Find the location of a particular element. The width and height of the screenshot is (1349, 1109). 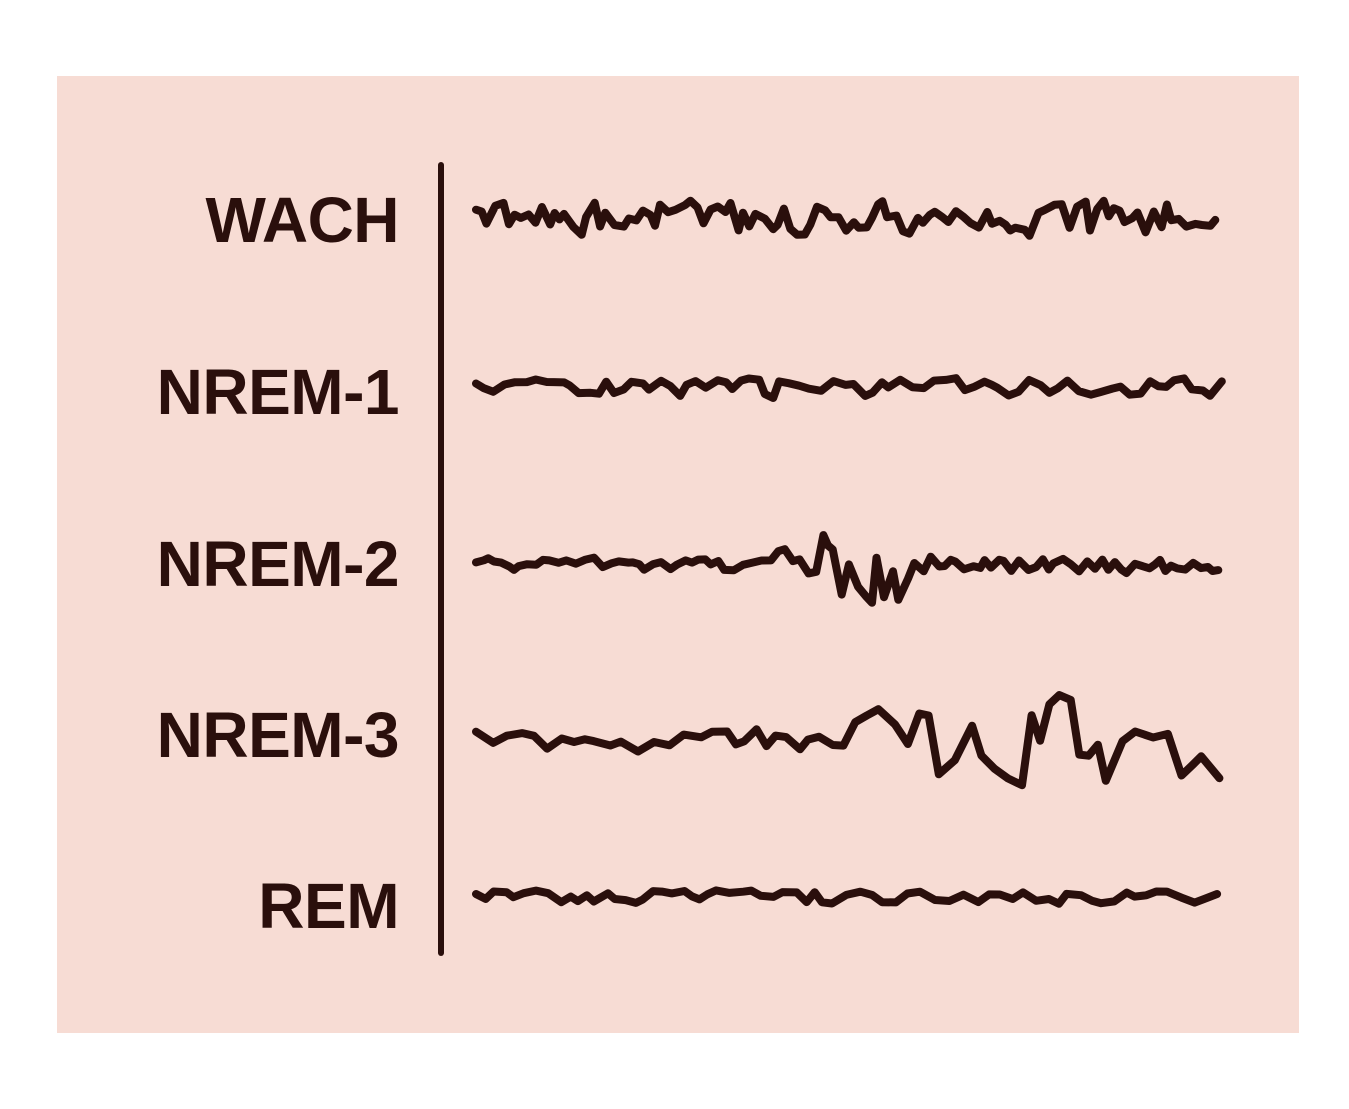

axis-divider-line is located at coordinates (441, 559).